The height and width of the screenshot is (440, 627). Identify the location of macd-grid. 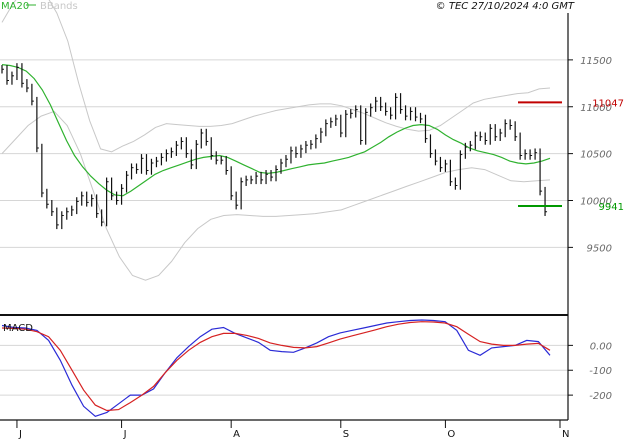
(286, 370).